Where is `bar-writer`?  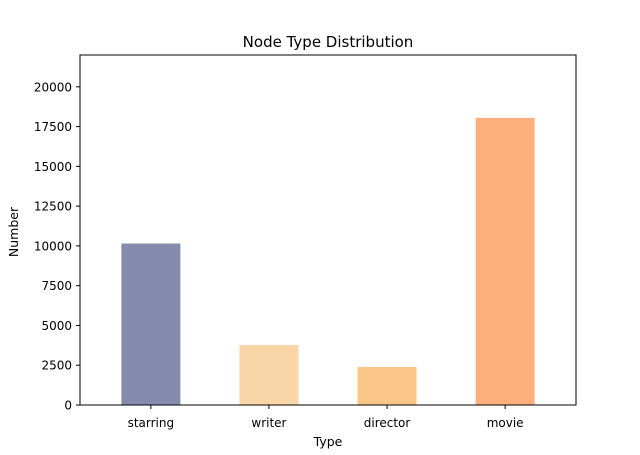
bar-writer is located at coordinates (269, 375).